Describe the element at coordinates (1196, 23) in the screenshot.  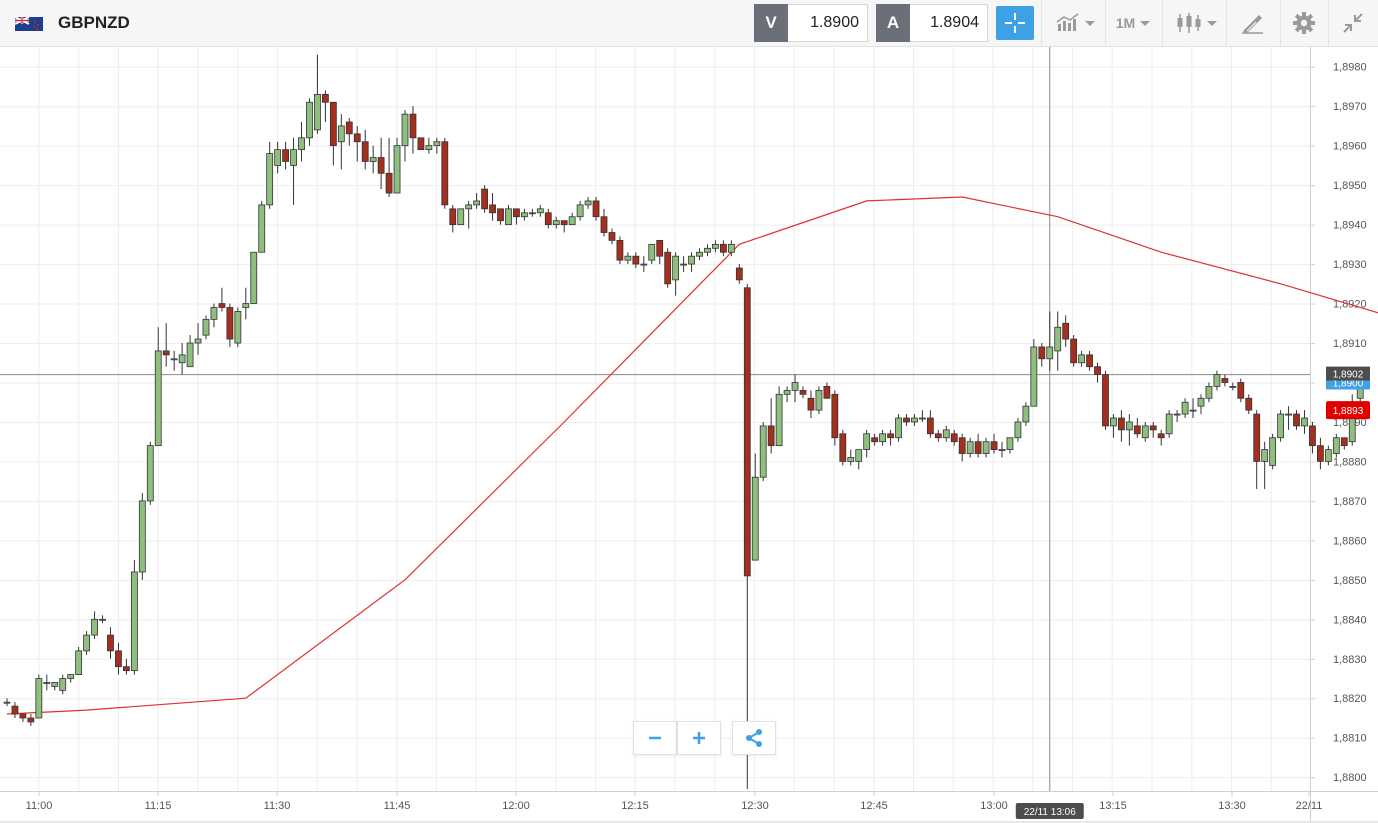
I see `chart-type-dropdown` at that location.